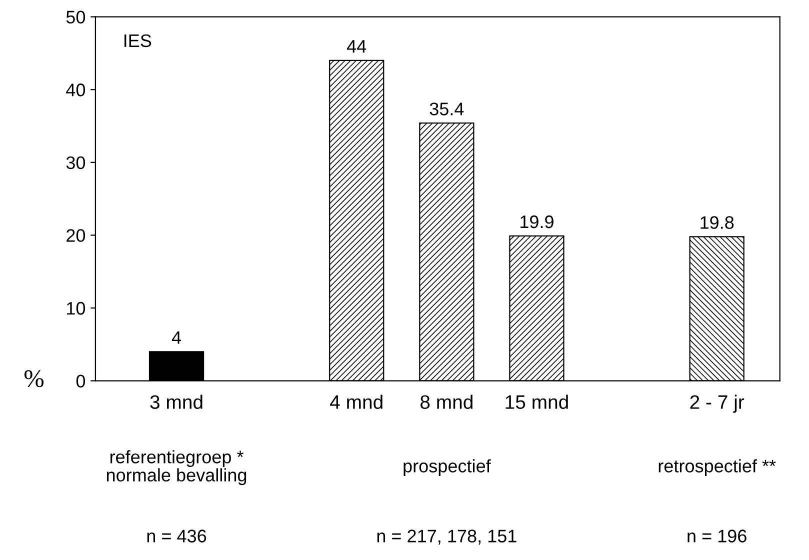 This screenshot has height=560, width=809. Describe the element at coordinates (446, 401) in the screenshot. I see `x-tick-label: 8 mnd` at that location.